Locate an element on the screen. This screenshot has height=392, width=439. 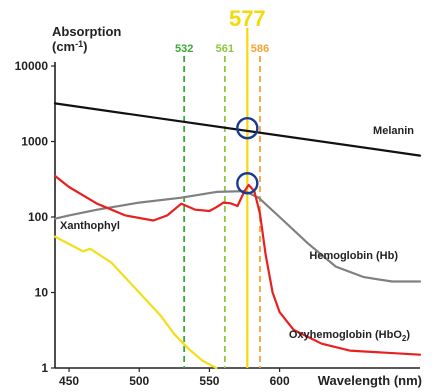
wavelength-label-561: 561 is located at coordinates (225, 49).